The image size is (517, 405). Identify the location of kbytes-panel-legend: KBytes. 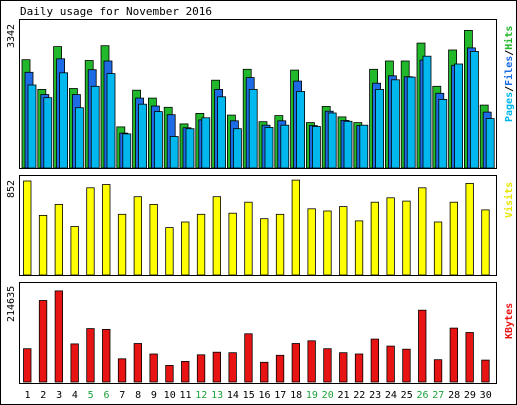
(509, 321).